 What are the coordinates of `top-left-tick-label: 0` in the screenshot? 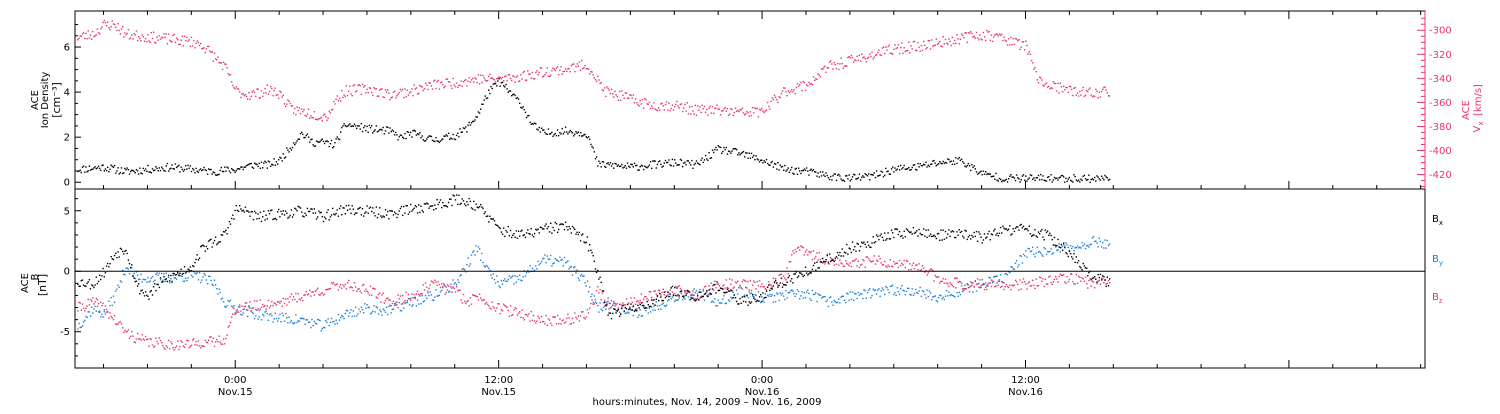 It's located at (67, 183).